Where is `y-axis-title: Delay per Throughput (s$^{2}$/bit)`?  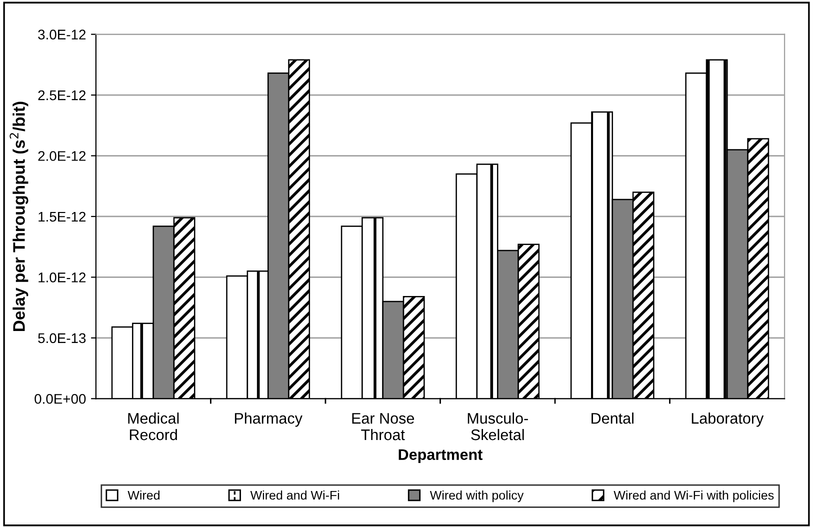 y-axis-title: Delay per Throughput (s$^{2}$/bit) is located at coordinates (19, 217).